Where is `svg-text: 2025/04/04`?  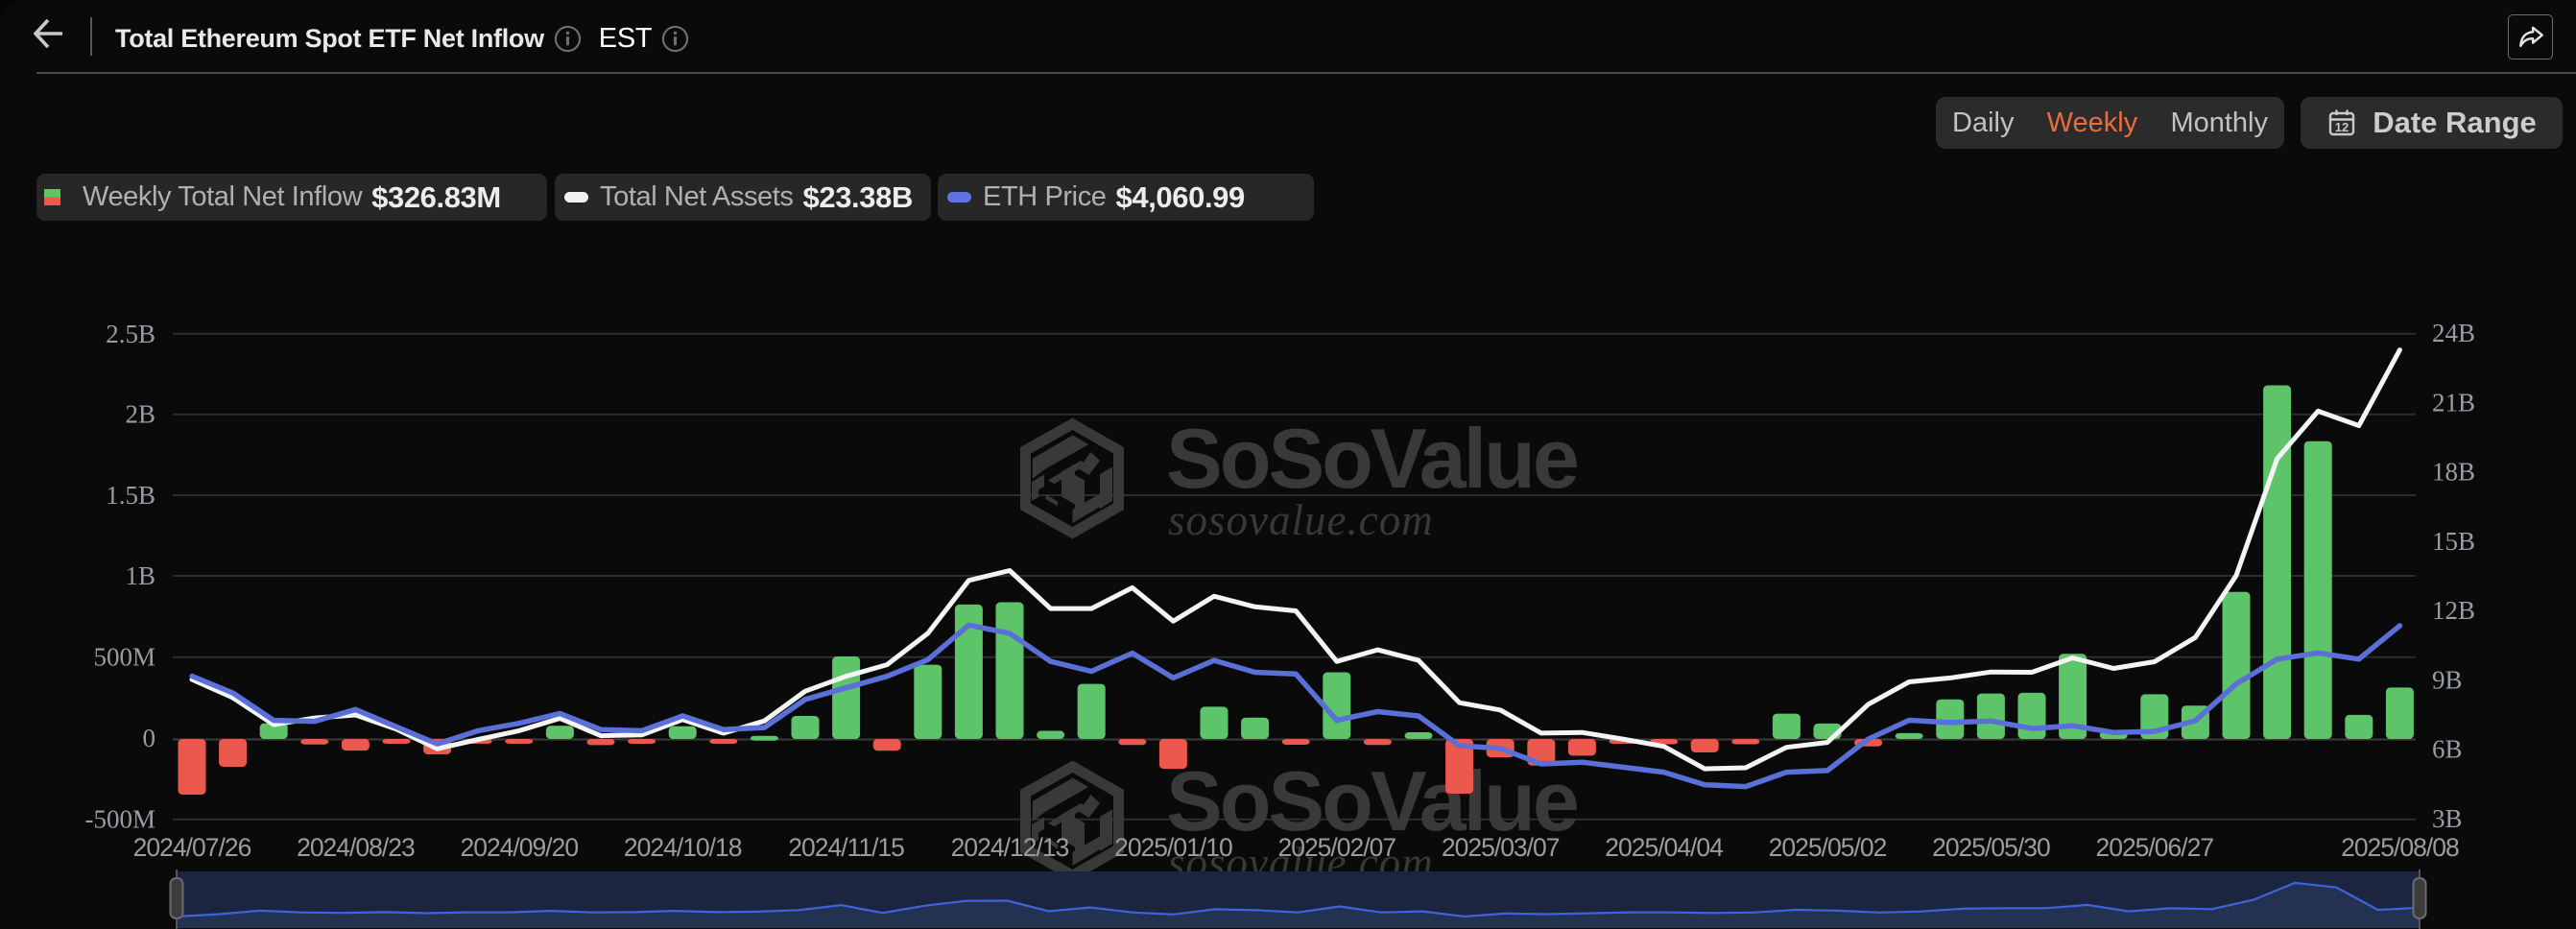
svg-text: 2025/04/04 is located at coordinates (1664, 847).